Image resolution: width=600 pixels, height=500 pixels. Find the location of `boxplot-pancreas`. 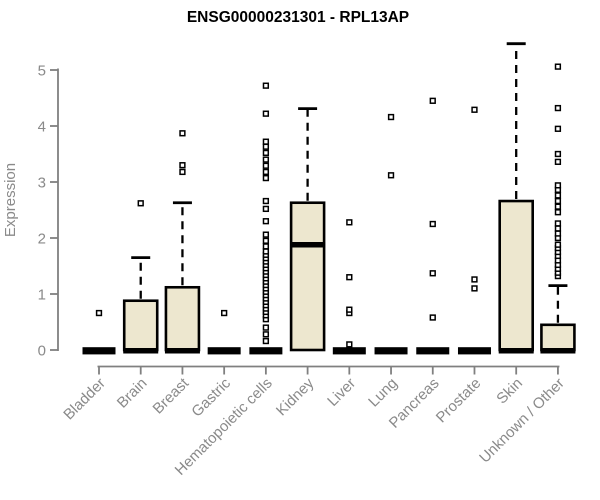

boxplot-pancreas is located at coordinates (433, 226).